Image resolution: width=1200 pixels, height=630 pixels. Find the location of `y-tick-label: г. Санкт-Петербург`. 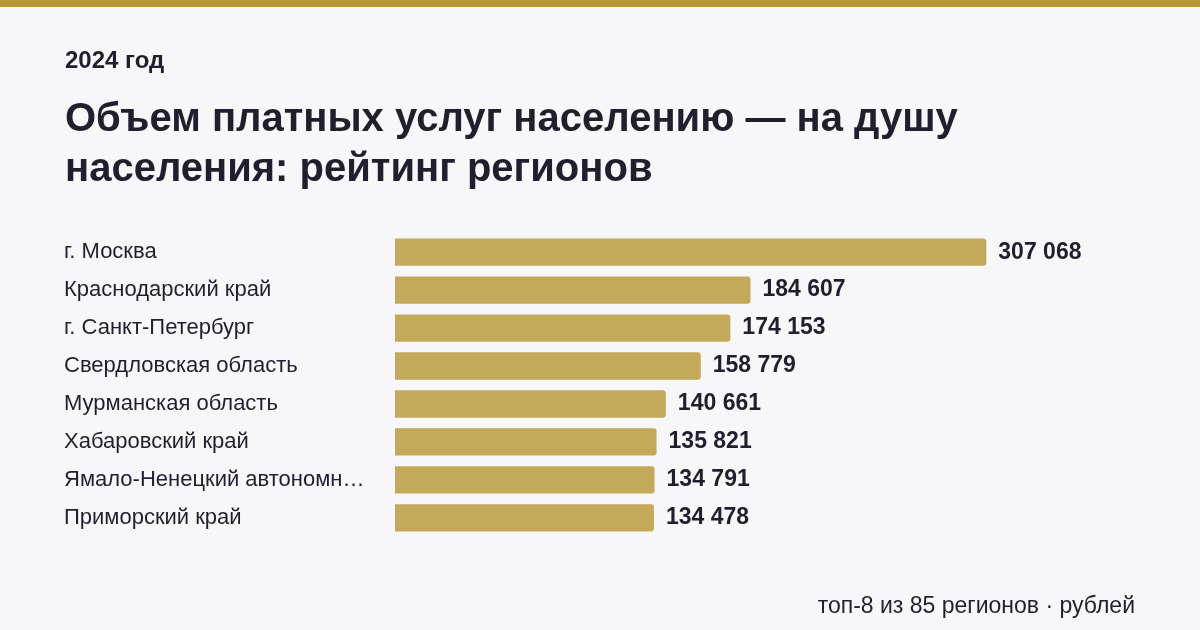

y-tick-label: г. Санкт-Петербург is located at coordinates (159, 327).